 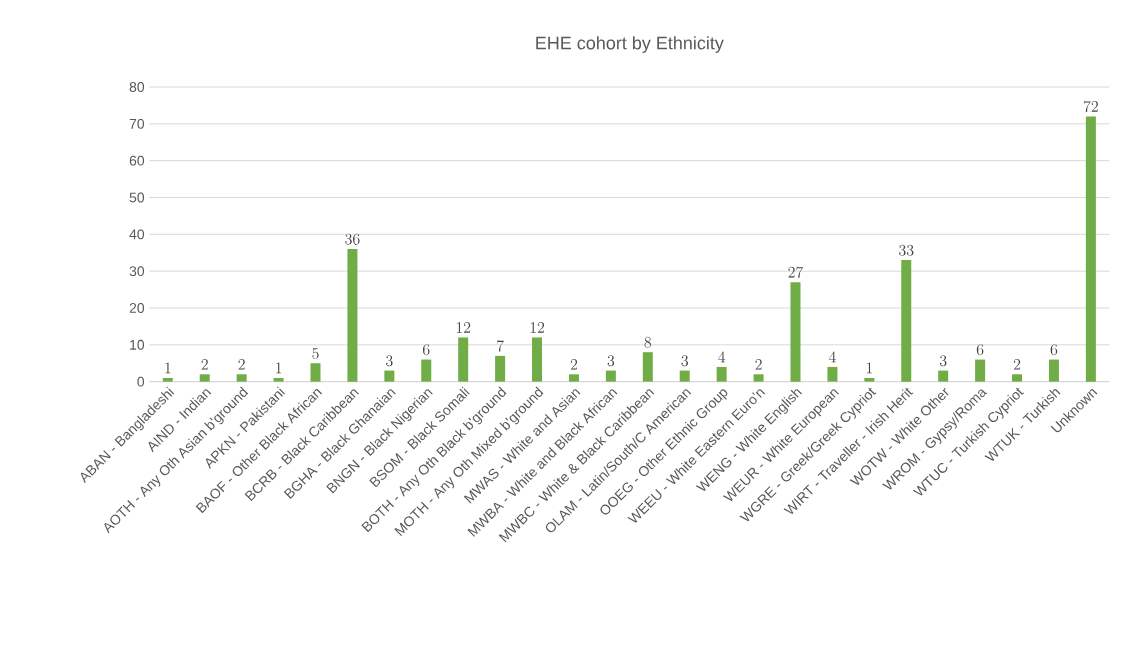 I want to click on data-label: 27, so click(x=796, y=272).